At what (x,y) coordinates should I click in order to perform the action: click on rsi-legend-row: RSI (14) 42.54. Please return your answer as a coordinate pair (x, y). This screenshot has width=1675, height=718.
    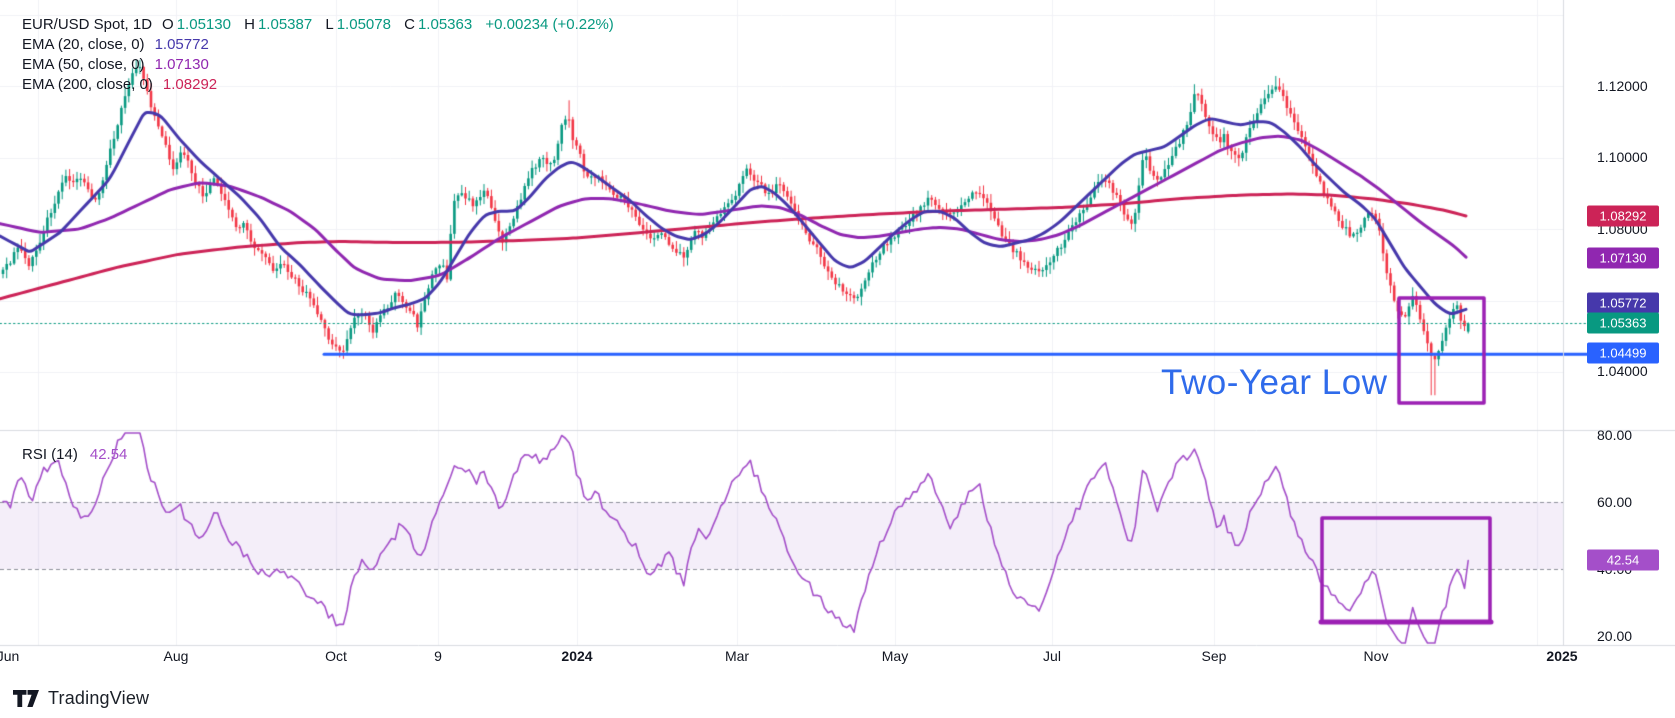
    Looking at the image, I should click on (74, 454).